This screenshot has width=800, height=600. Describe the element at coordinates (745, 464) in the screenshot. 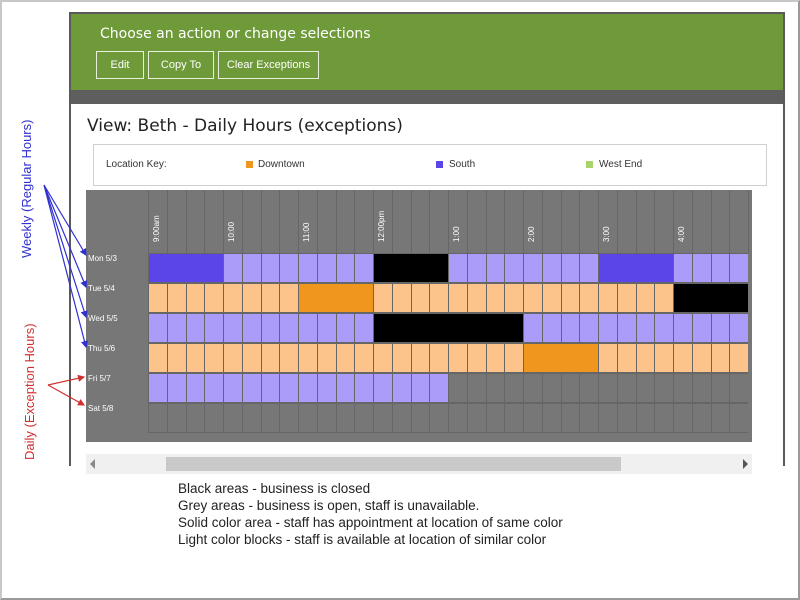

I see `scroll-right-icon` at that location.